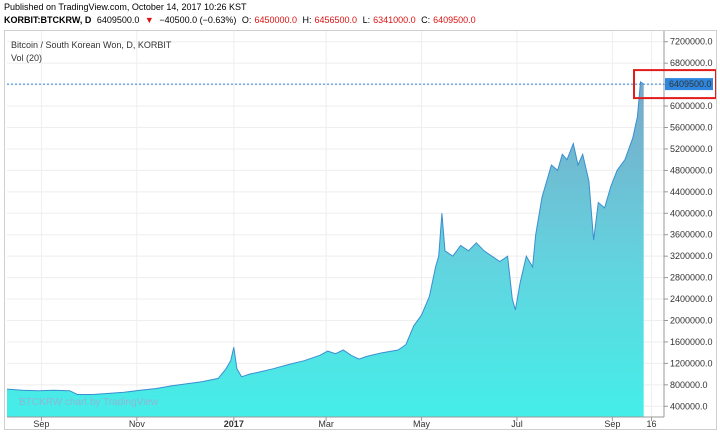 This screenshot has height=436, width=720. Describe the element at coordinates (651, 424) in the screenshot. I see `x-tick-label: 16` at that location.